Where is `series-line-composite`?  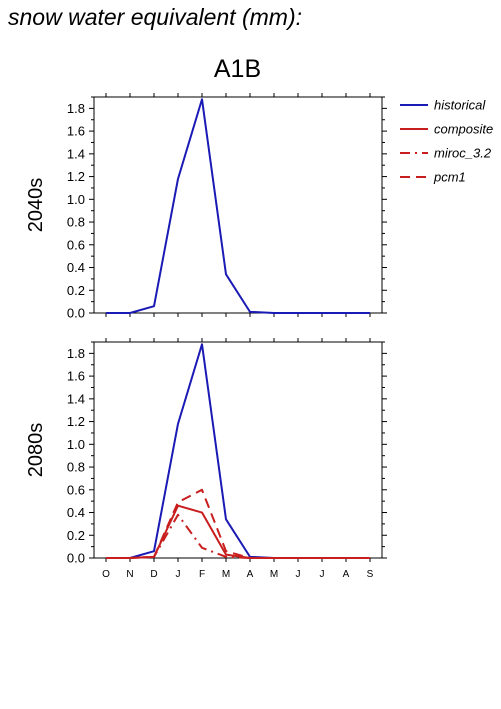 series-line-composite is located at coordinates (238, 531).